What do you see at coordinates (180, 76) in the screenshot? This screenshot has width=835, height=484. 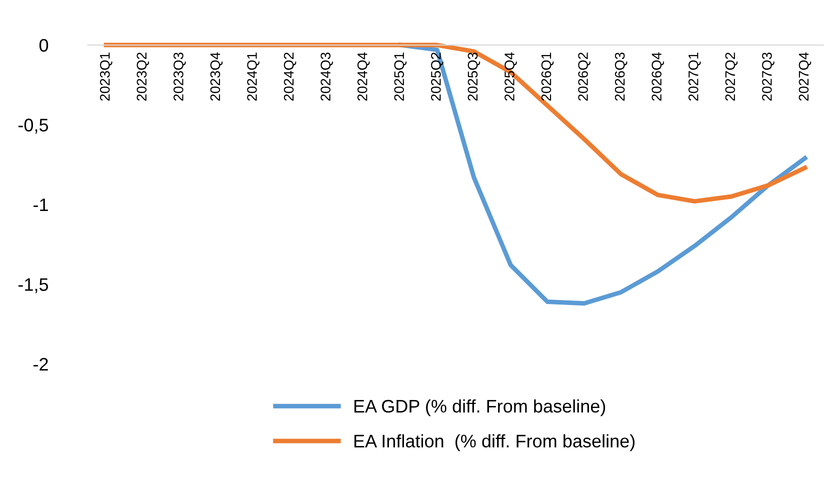 I see `x-tick-label: 2023Q3` at bounding box center [180, 76].